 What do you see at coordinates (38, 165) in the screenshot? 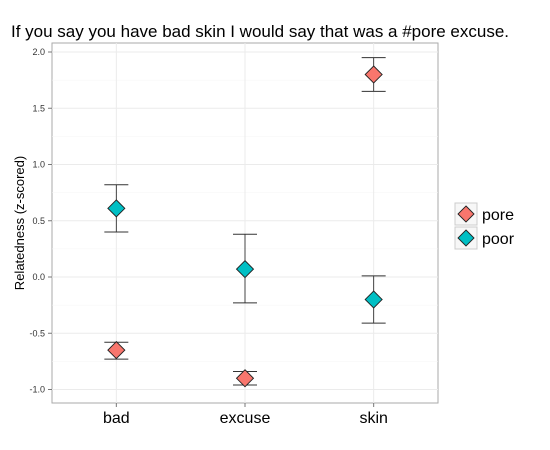
I see `y-tick-label: 1.0` at bounding box center [38, 165].